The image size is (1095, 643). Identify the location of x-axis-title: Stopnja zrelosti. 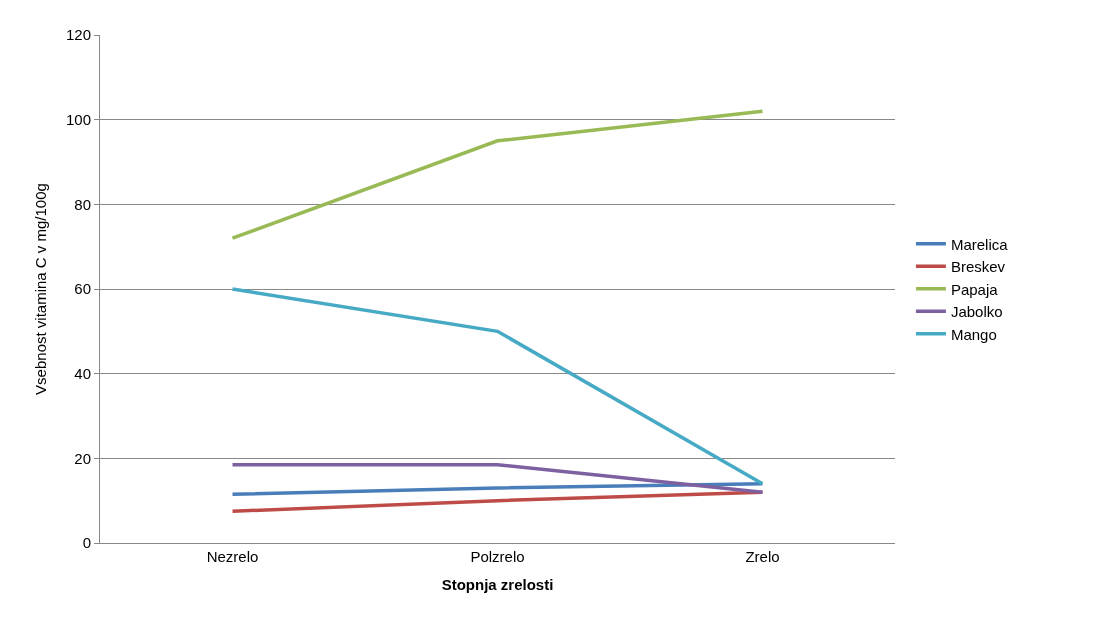
(497, 584).